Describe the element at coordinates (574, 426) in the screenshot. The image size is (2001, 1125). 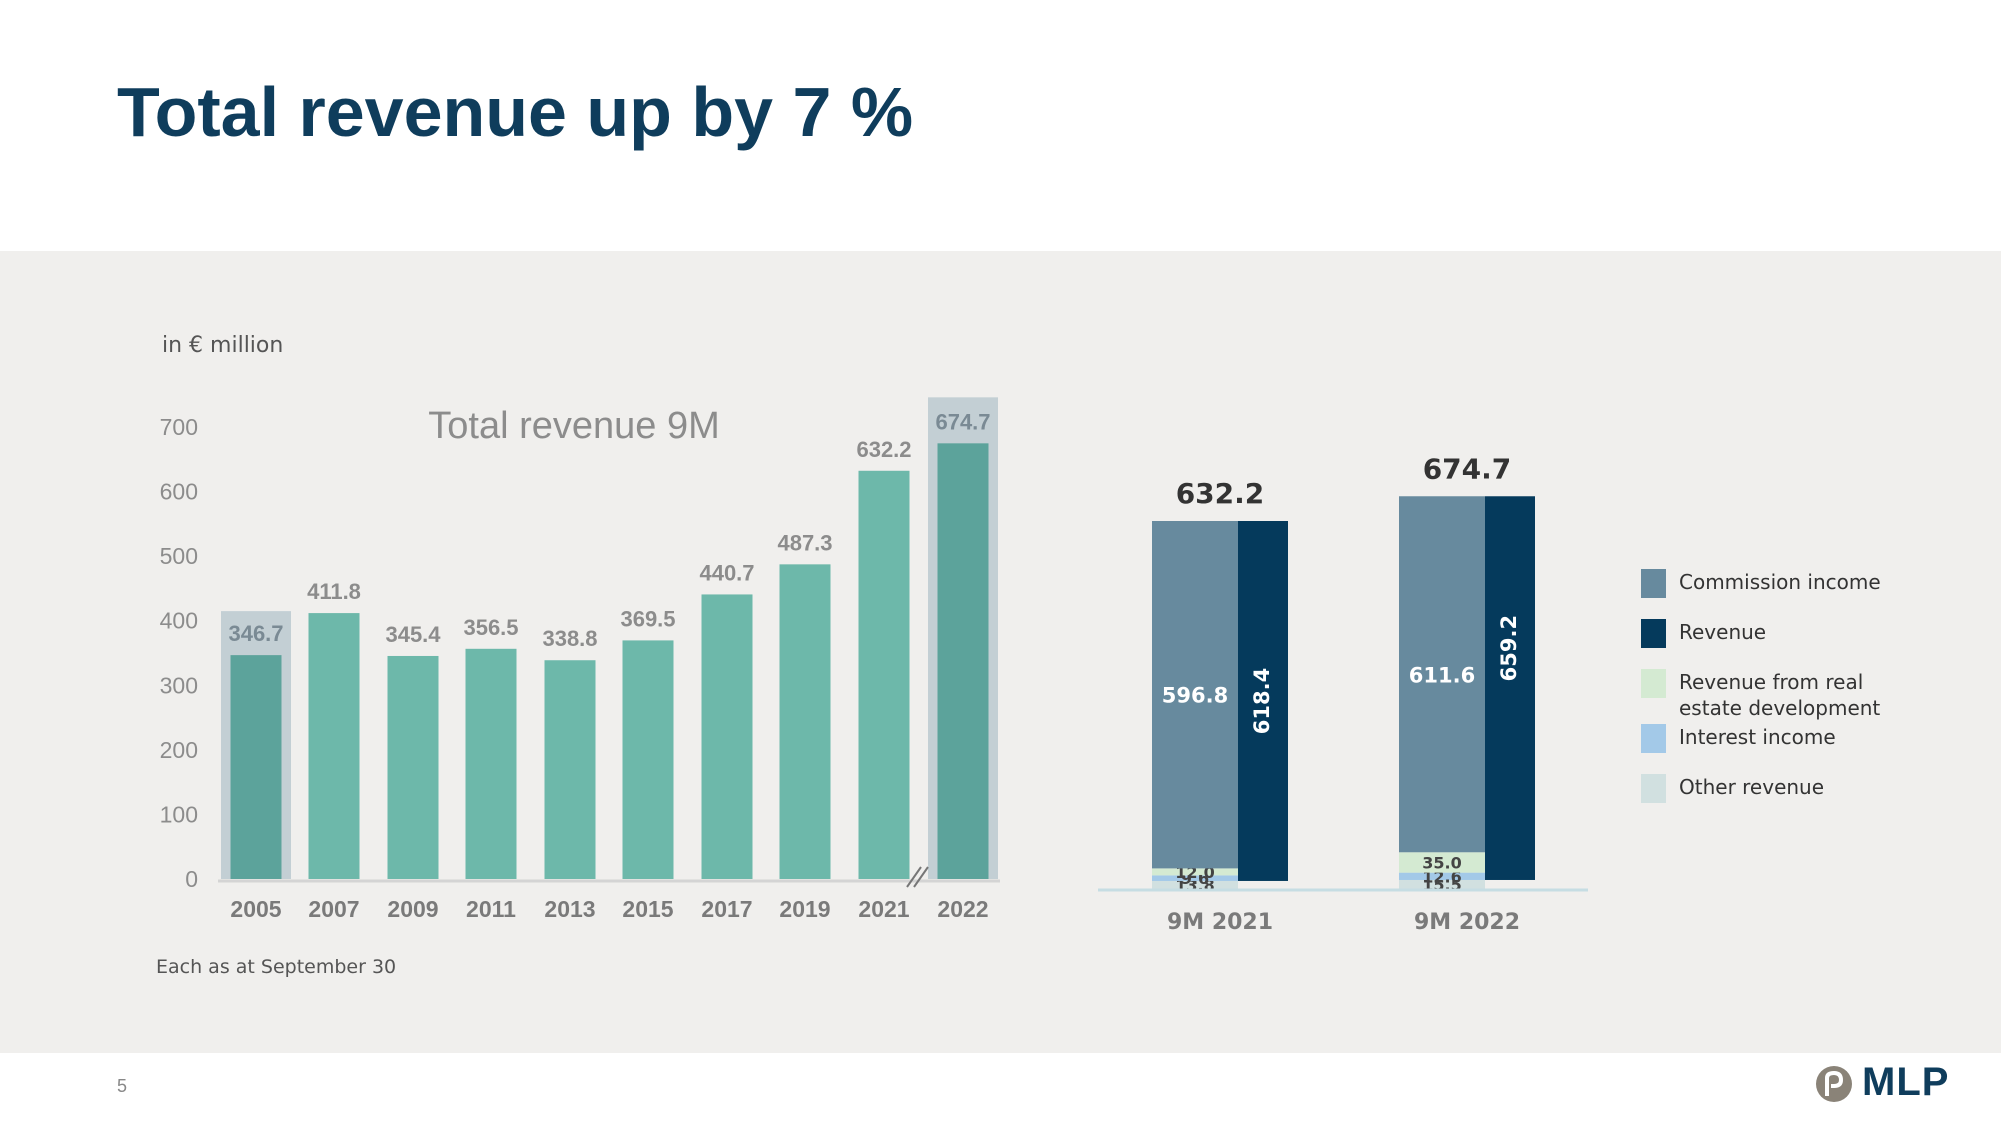
I see `chart-title: Total revenue 9M` at that location.